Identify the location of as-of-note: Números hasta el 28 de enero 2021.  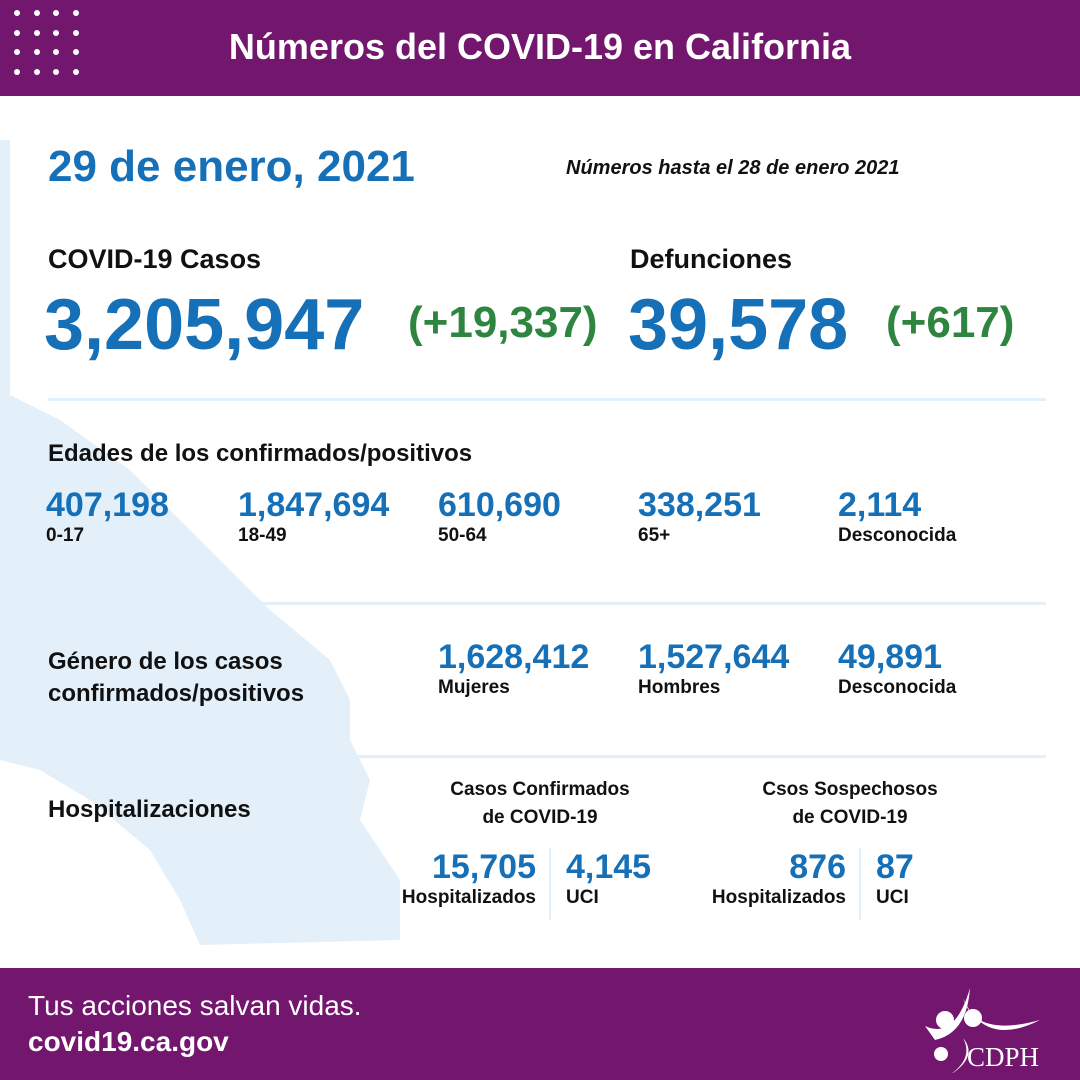
(733, 168).